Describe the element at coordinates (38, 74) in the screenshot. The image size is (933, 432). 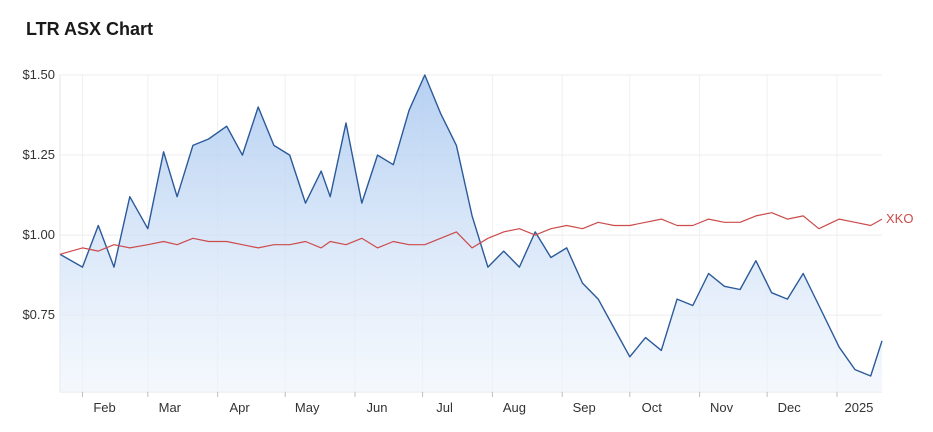
I see `y-tick-label: $1.50` at that location.